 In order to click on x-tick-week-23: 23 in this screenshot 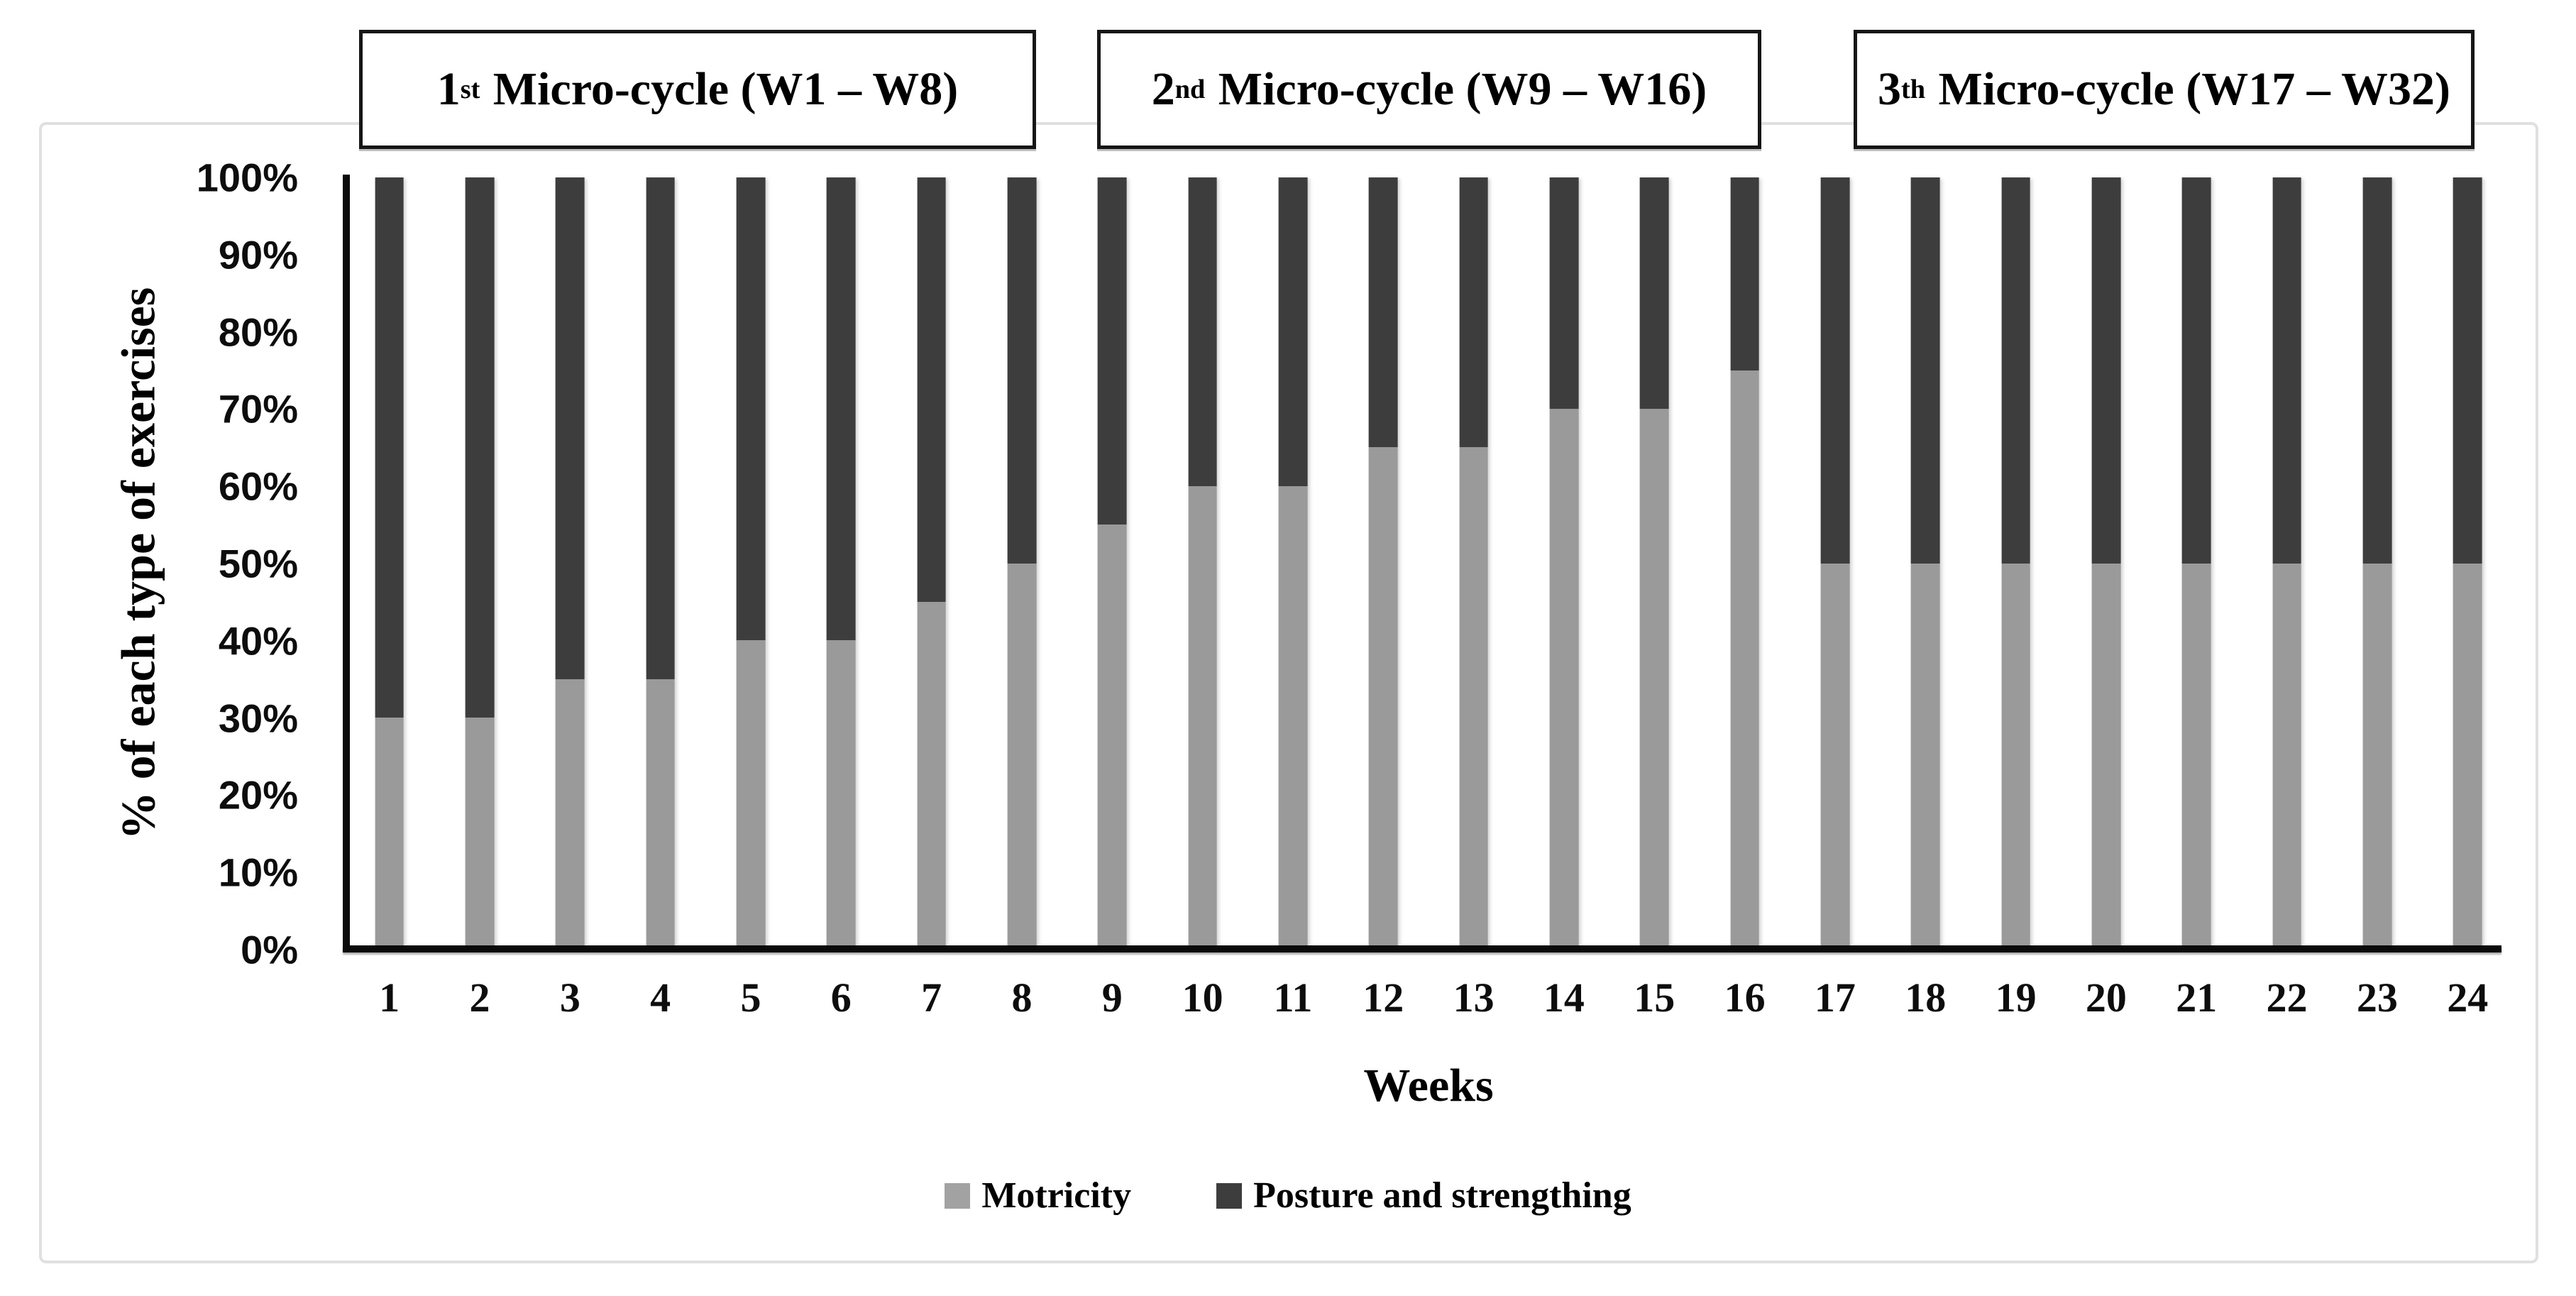, I will do `click(2377, 997)`.